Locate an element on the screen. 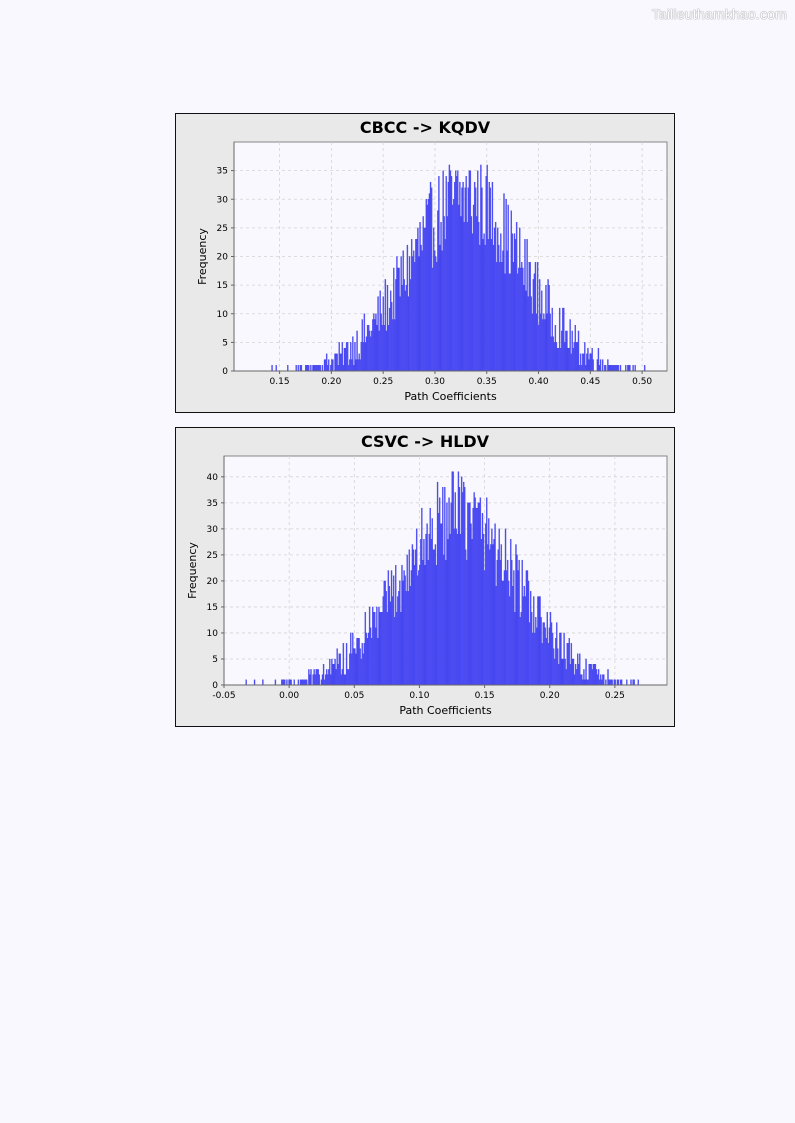 This screenshot has height=1123, width=795. y-axis-label: Frequency is located at coordinates (202, 256).